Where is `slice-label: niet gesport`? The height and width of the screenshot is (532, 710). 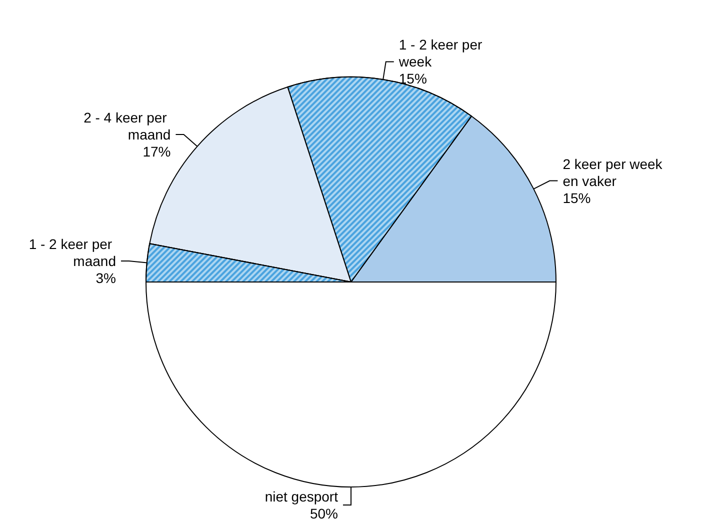 slice-label: niet gesport is located at coordinates (301, 496).